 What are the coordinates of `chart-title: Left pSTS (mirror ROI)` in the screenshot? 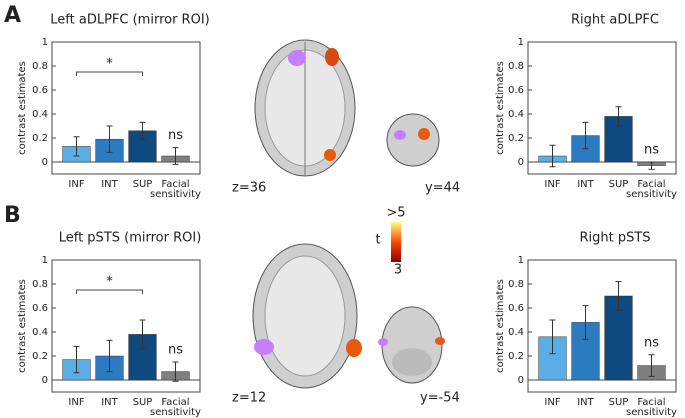 It's located at (130, 238).